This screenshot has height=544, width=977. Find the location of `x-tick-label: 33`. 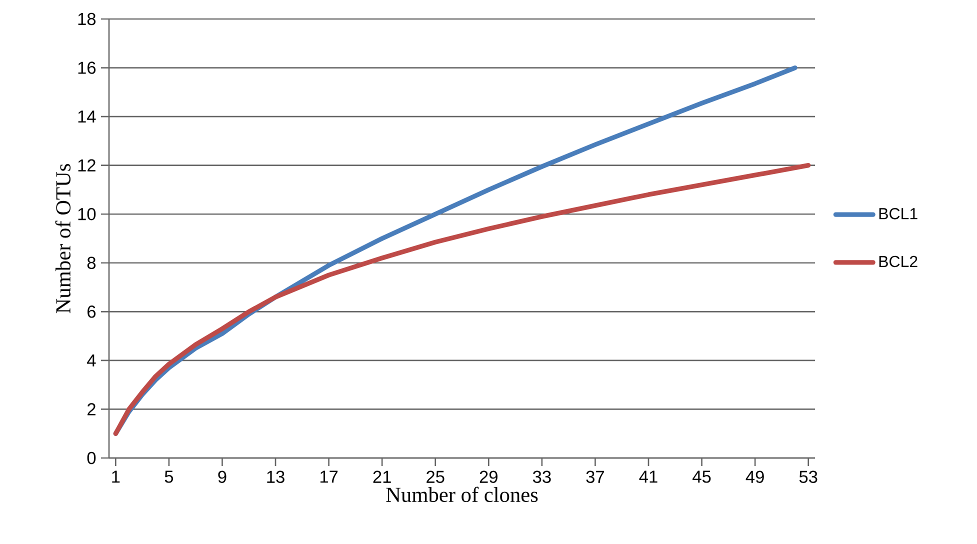

x-tick-label: 33 is located at coordinates (541, 476).